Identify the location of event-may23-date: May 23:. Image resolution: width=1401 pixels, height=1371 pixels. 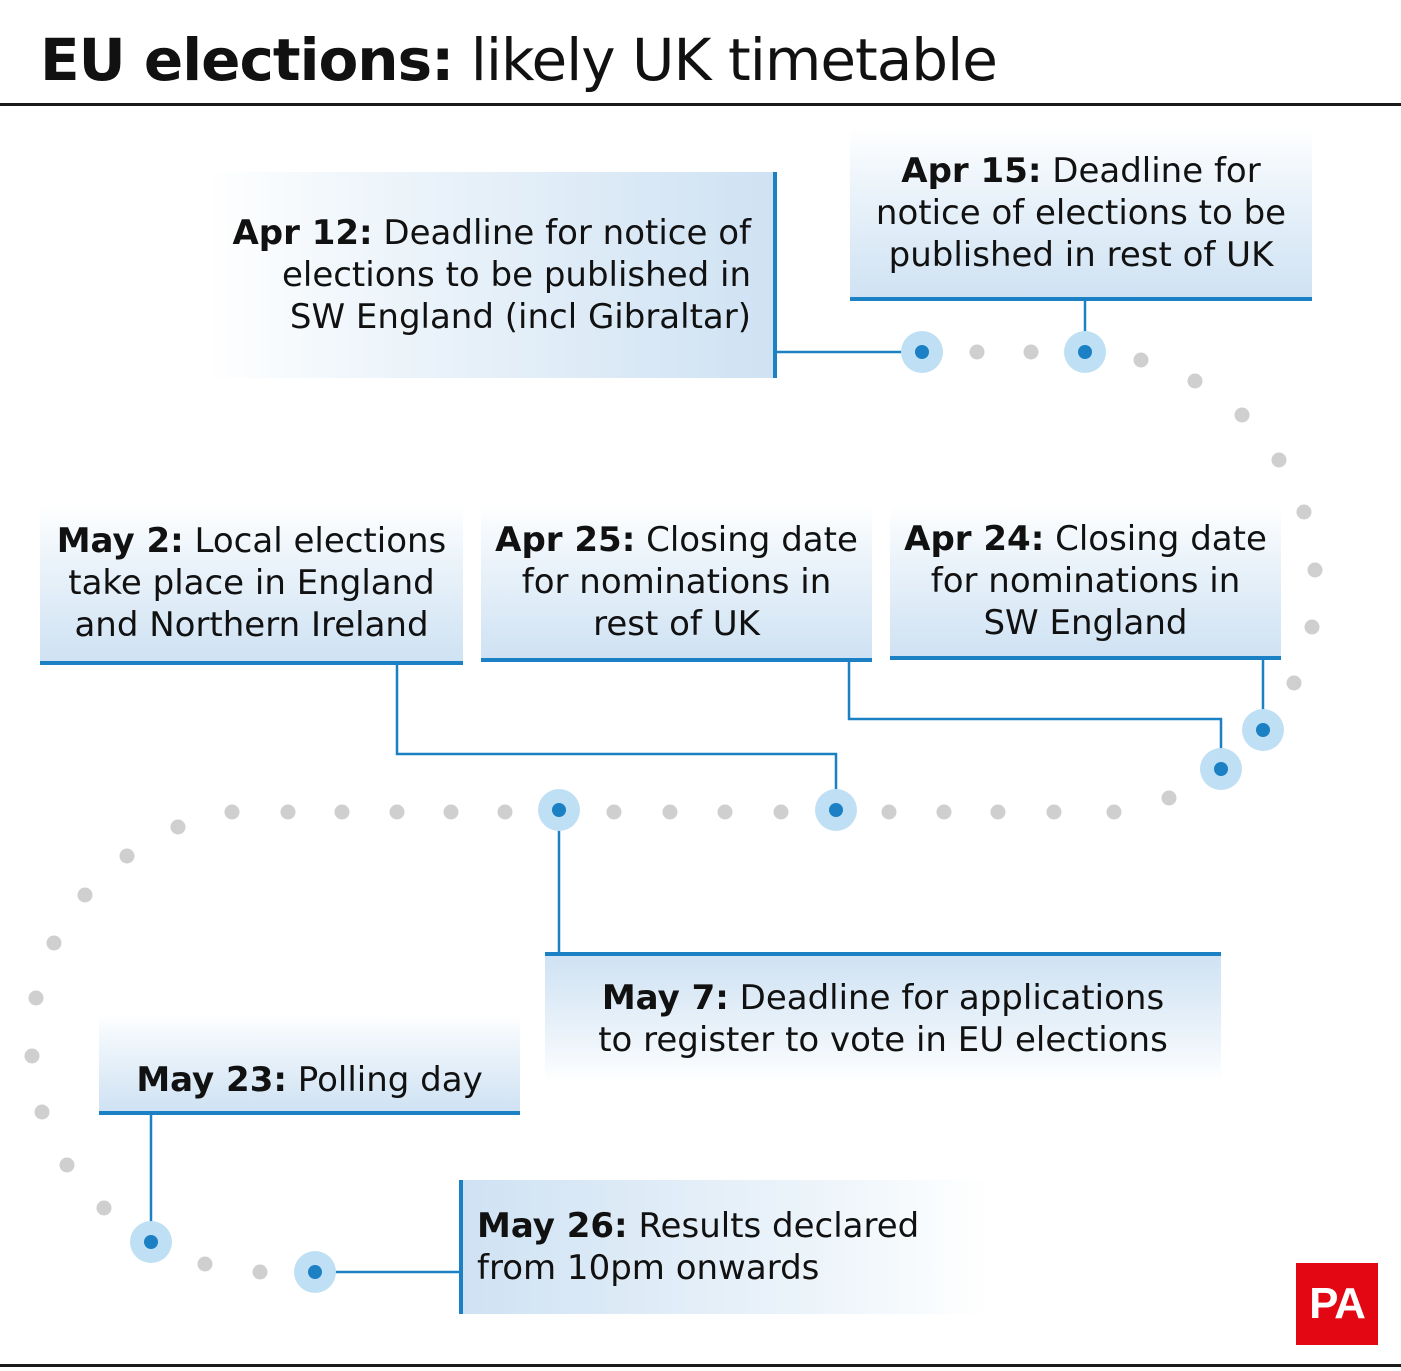
(211, 1080).